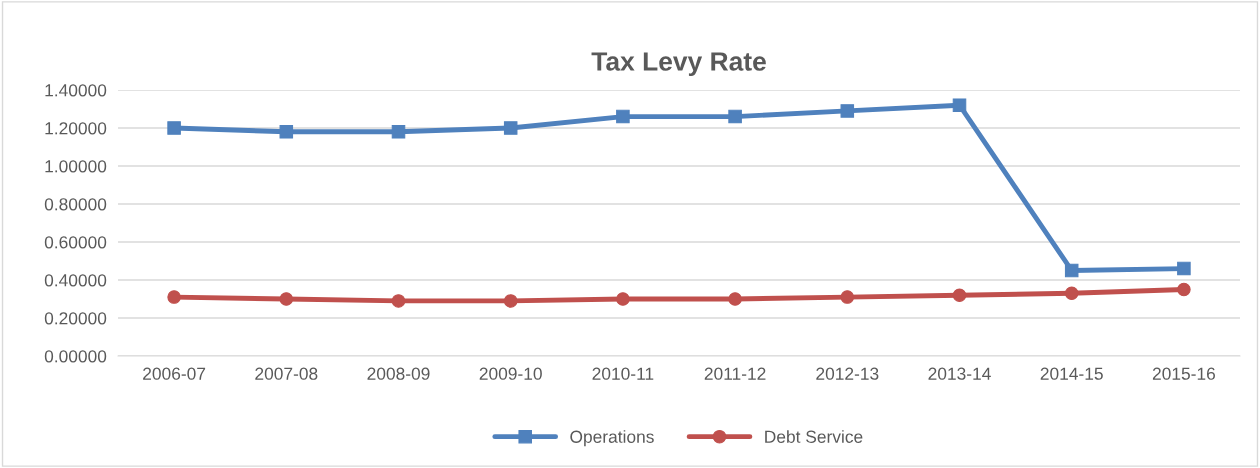 This screenshot has height=468, width=1260. Describe the element at coordinates (612, 438) in the screenshot. I see `legend-label: Operations` at that location.